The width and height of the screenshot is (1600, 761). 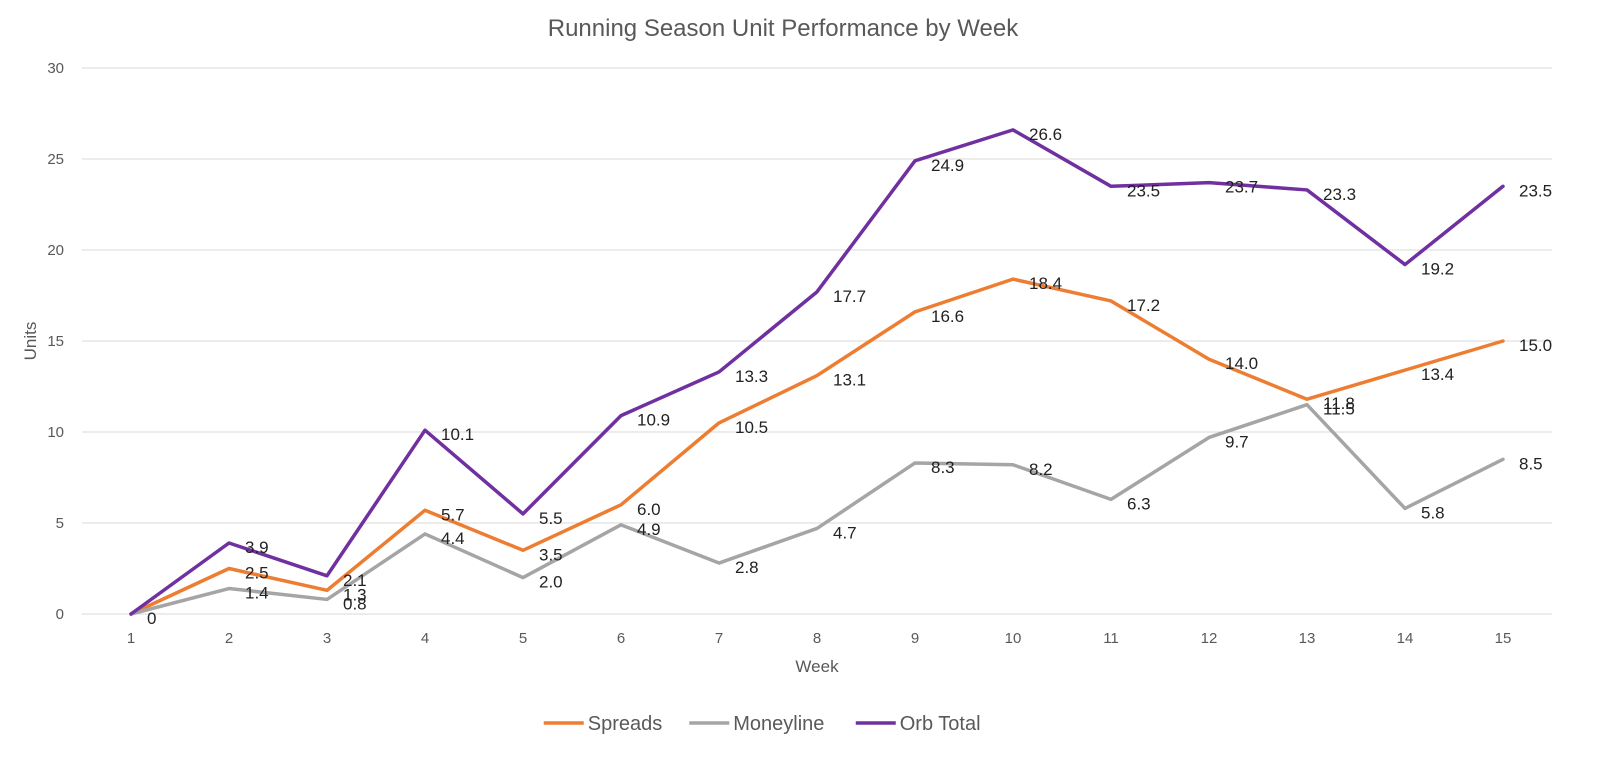 I want to click on data-label-orb-total: 17.7, so click(x=849, y=296).